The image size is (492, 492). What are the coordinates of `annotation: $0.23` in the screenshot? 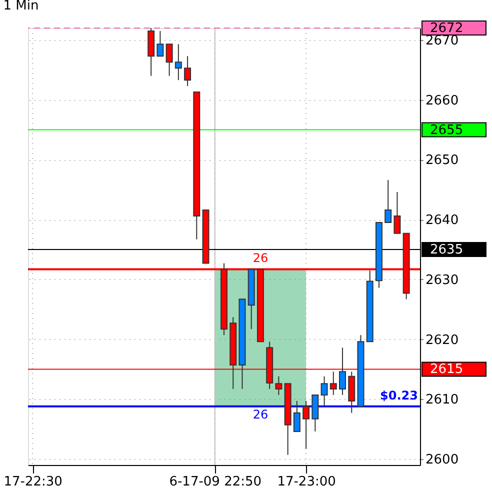 It's located at (399, 395).